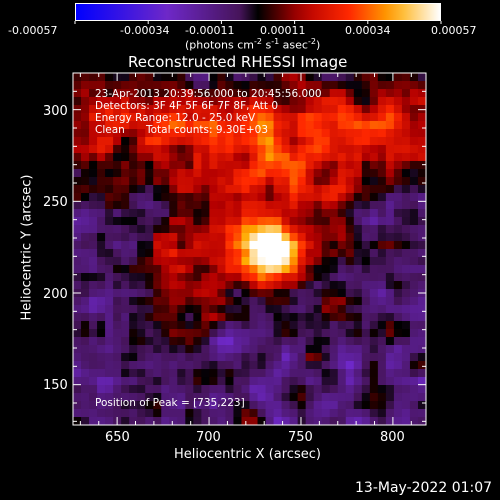  What do you see at coordinates (258, 12) in the screenshot?
I see `colorbar` at bounding box center [258, 12].